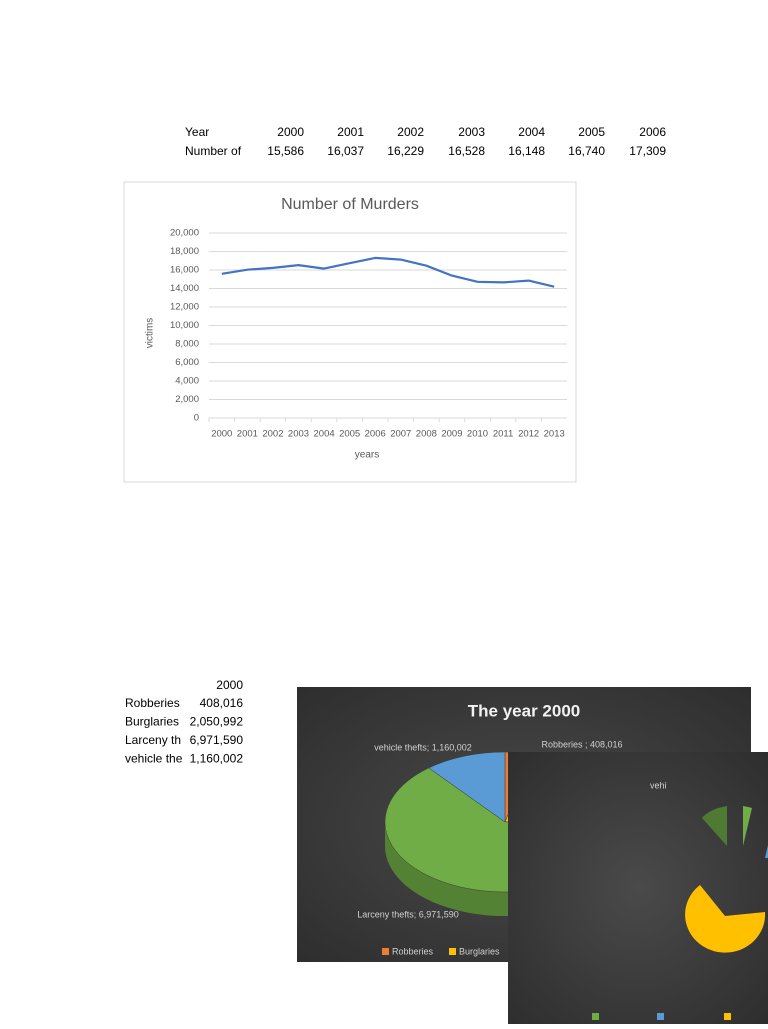 The height and width of the screenshot is (1029, 768). Describe the element at coordinates (388, 272) in the screenshot. I see `line-series` at that location.